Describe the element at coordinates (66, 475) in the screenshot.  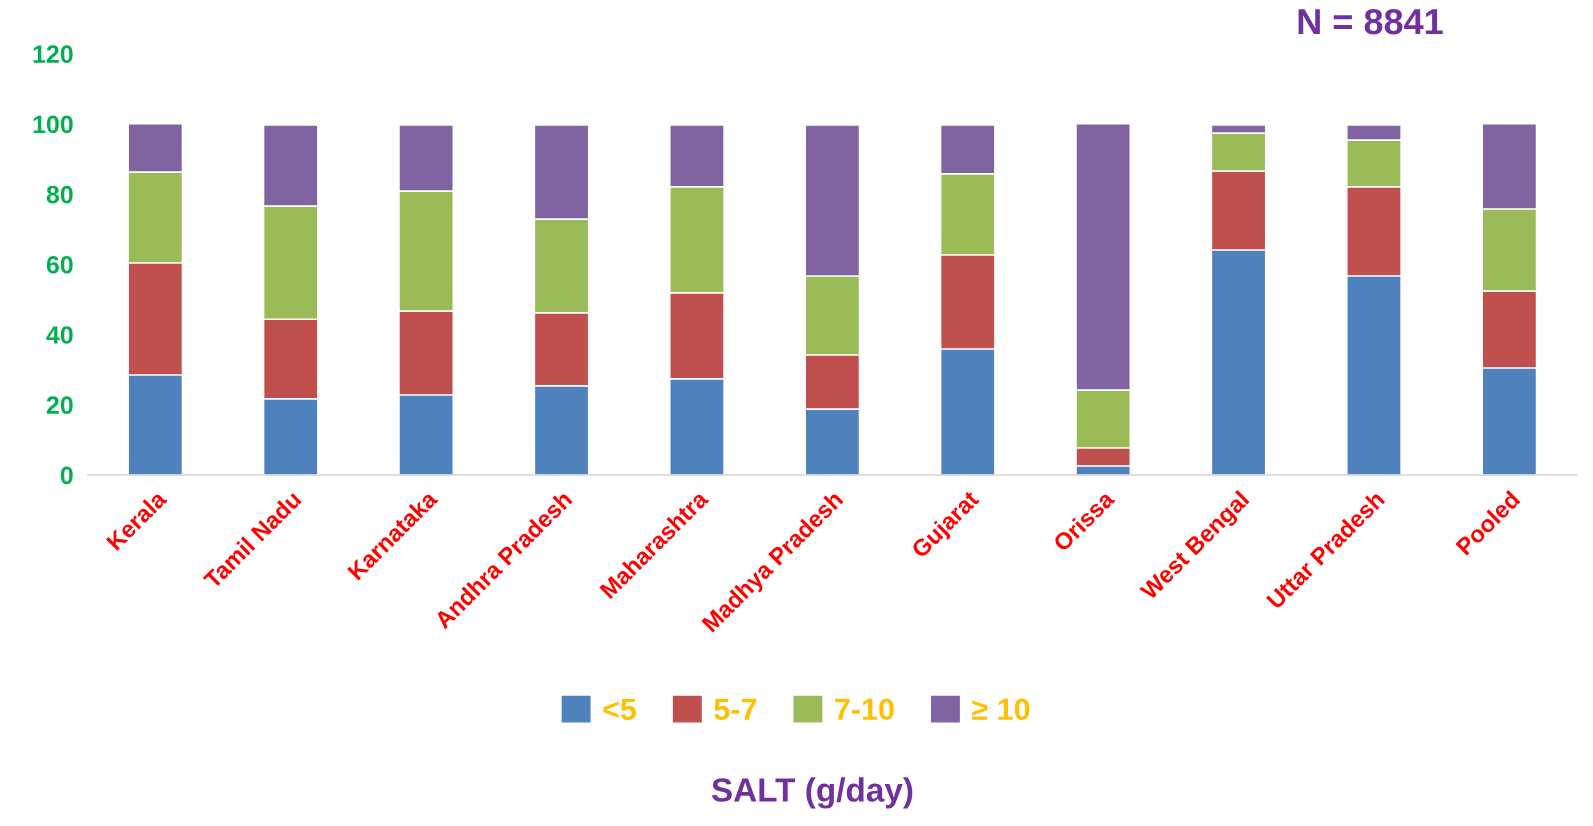
I see `y-tick-label: 0` at that location.